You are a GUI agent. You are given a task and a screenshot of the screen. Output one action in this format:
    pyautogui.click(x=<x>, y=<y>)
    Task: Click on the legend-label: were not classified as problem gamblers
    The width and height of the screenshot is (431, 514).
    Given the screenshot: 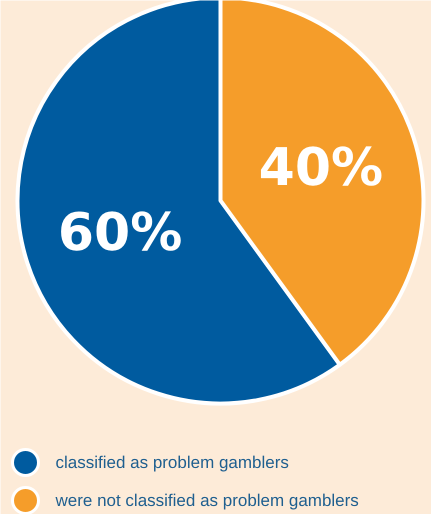 What is the action you would take?
    pyautogui.click(x=206, y=500)
    